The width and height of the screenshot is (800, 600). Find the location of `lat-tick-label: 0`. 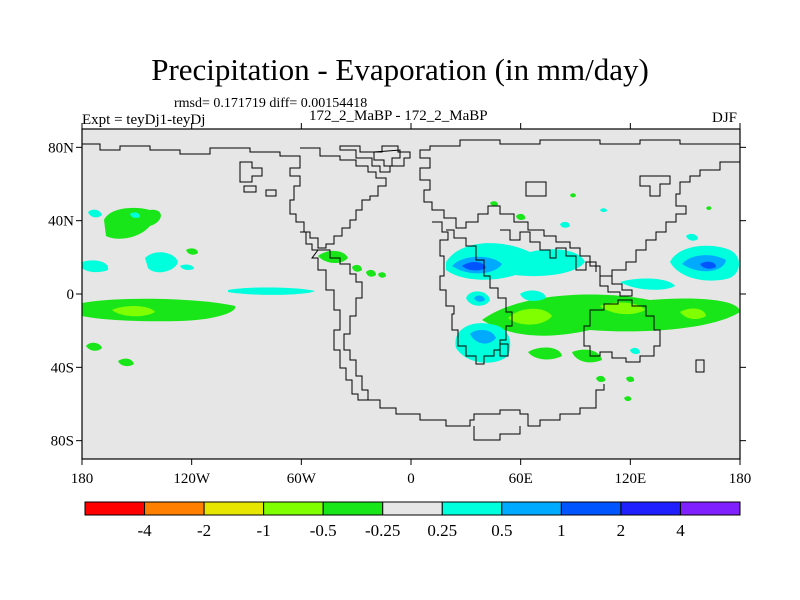

lat-tick-label: 0 is located at coordinates (71, 295).